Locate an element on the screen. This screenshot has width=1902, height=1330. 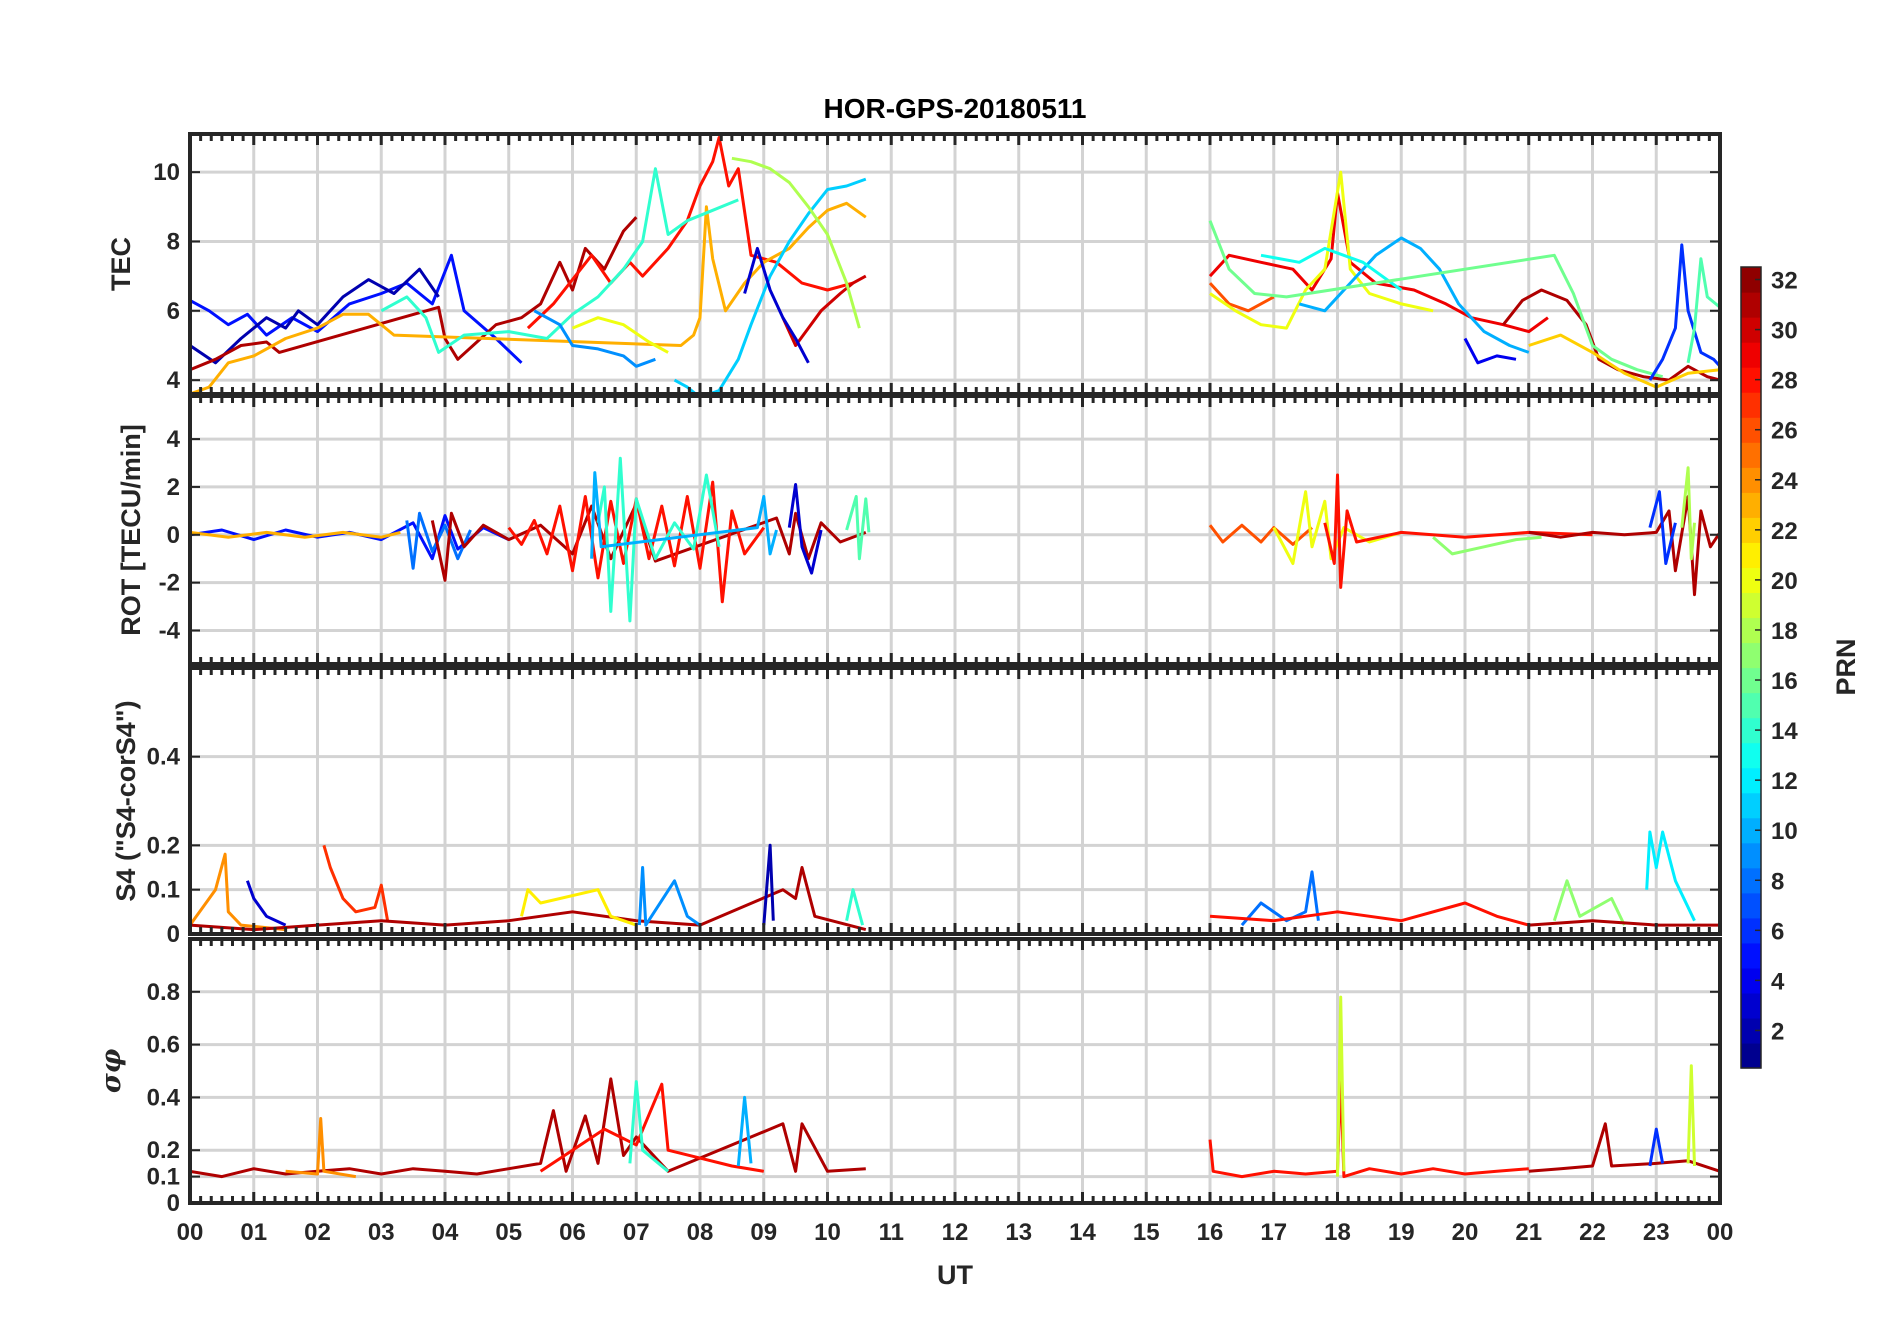
x-tick-label: 19 is located at coordinates (1401, 1232).